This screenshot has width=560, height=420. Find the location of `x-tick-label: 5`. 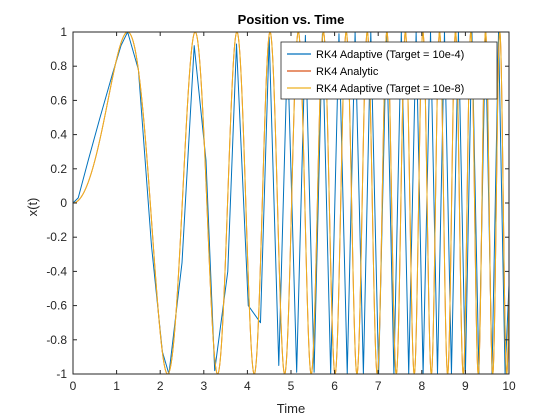

x-tick-label: 5 is located at coordinates (291, 386).